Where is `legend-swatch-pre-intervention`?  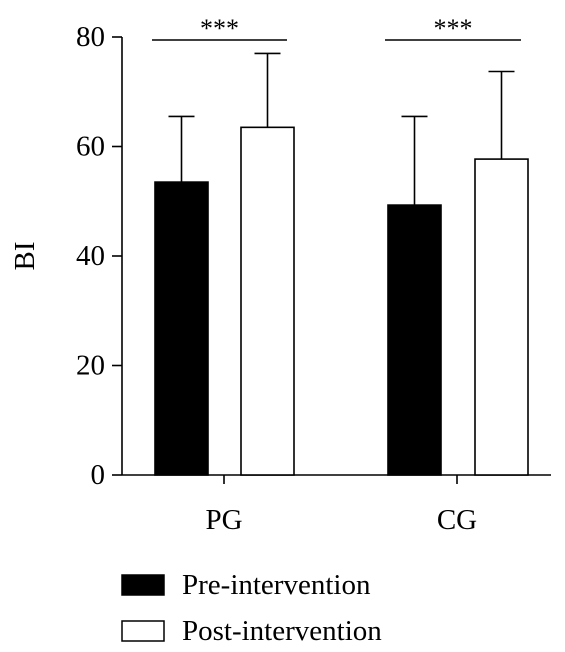 legend-swatch-pre-intervention is located at coordinates (143, 585).